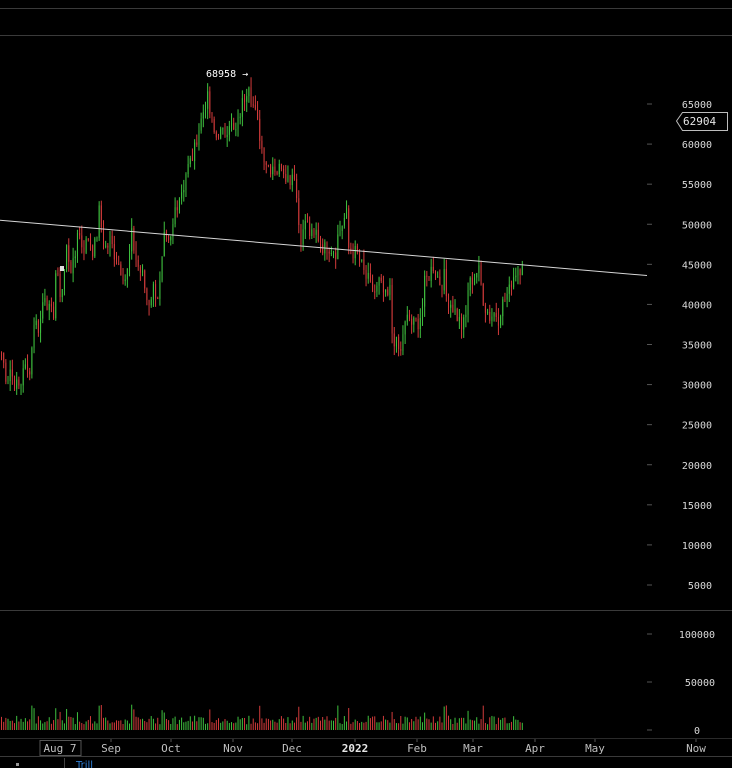 This screenshot has height=768, width=732. Describe the element at coordinates (697, 426) in the screenshot. I see `price-tick-label: 25000` at that location.